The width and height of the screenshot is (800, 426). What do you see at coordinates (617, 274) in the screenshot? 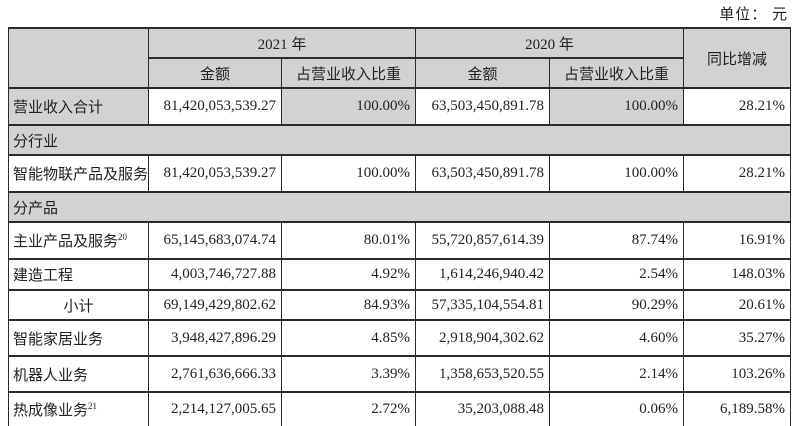
I see `ratio-2020-cell: 2.54%` at bounding box center [617, 274].